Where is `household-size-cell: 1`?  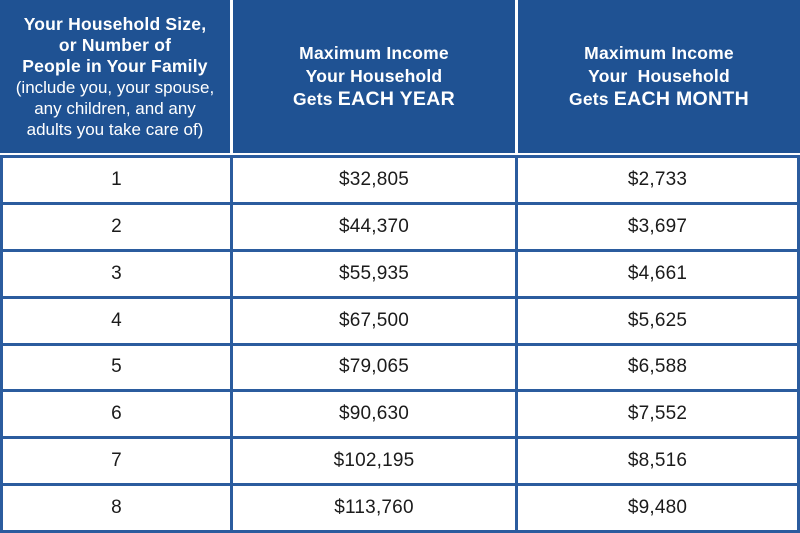
household-size-cell: 1 is located at coordinates (116, 180).